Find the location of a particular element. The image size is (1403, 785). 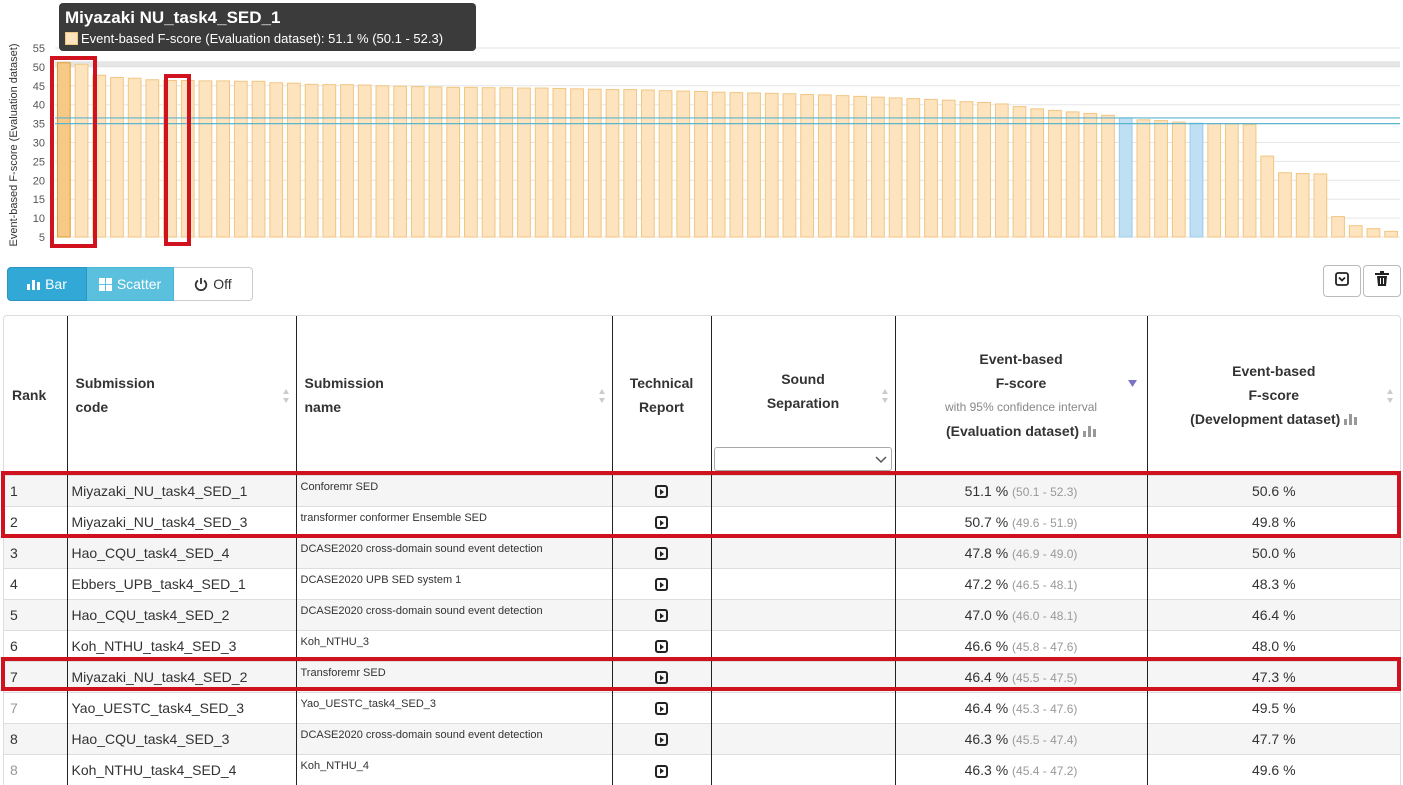

eval-fscore-value: 46.3 % is located at coordinates (986, 769).